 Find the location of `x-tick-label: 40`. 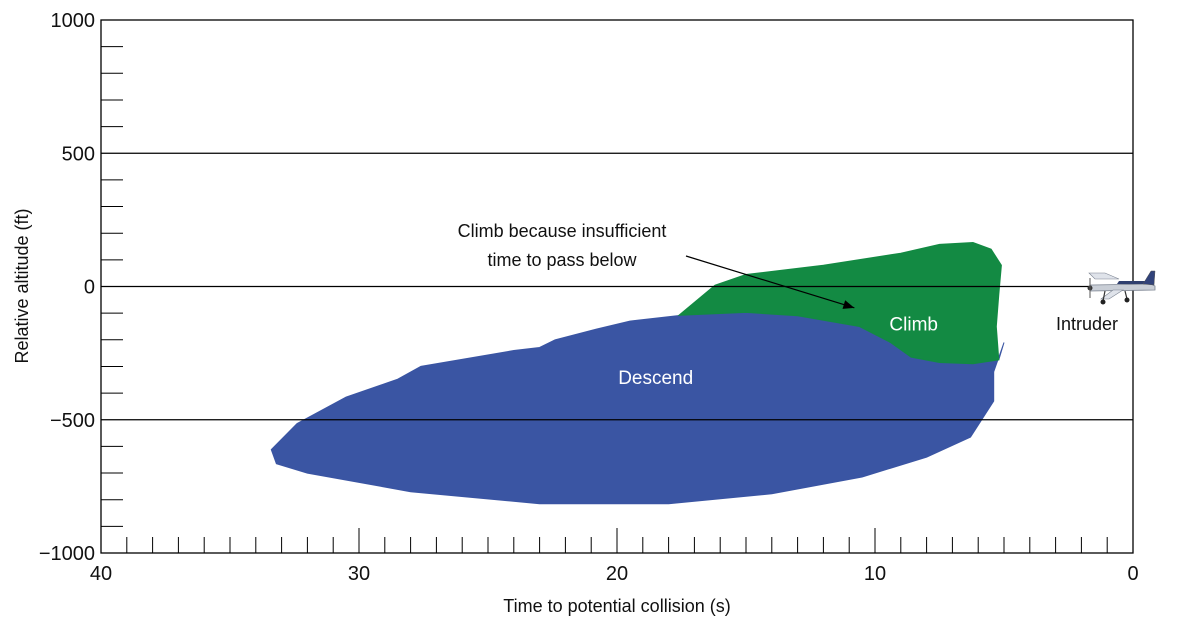

x-tick-label: 40 is located at coordinates (101, 574).